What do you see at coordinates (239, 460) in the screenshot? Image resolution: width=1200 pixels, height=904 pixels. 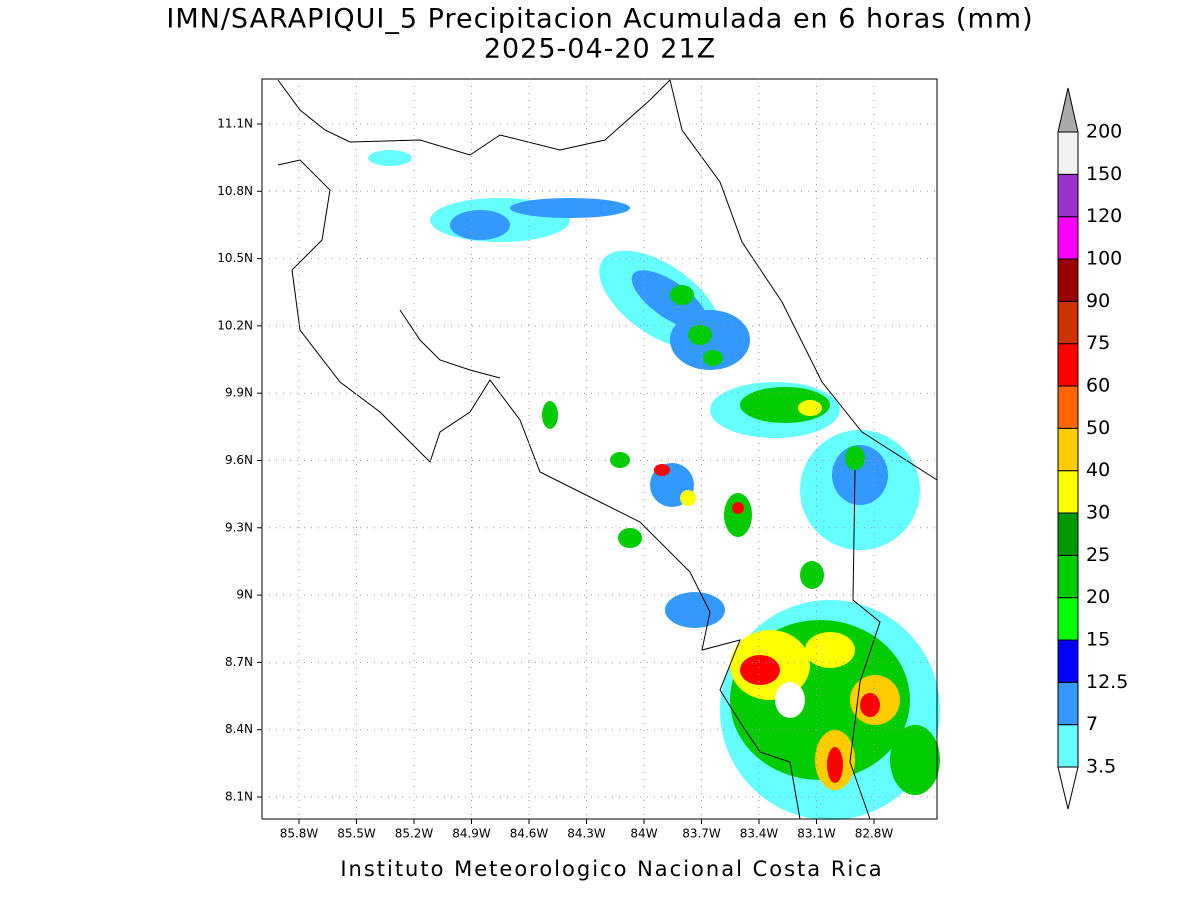 I see `y-tick-label: 9.6N` at bounding box center [239, 460].